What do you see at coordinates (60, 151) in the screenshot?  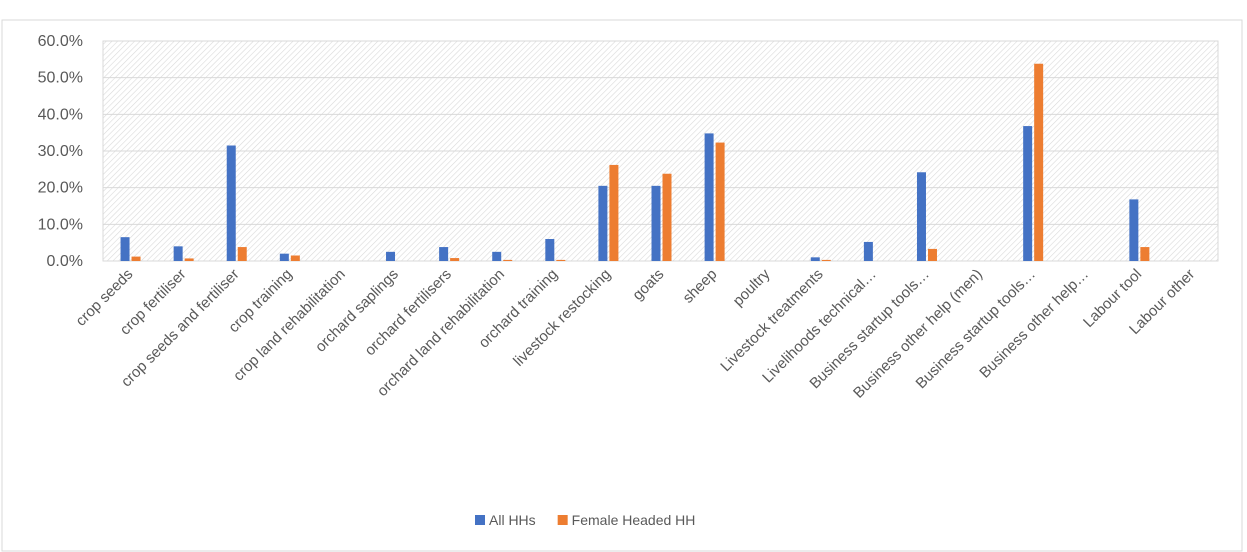 I see `y-tick-label: 30.0%` at bounding box center [60, 151].